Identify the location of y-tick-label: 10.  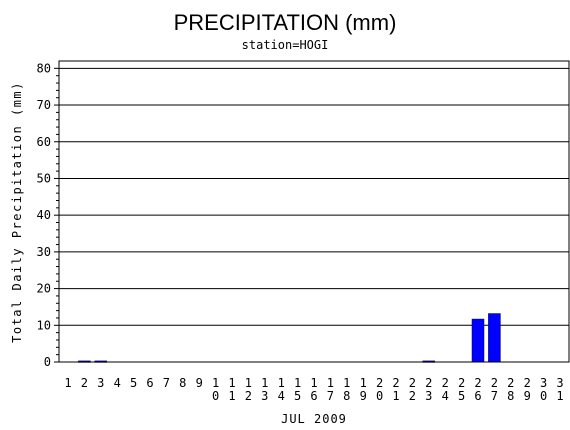
(44, 325).